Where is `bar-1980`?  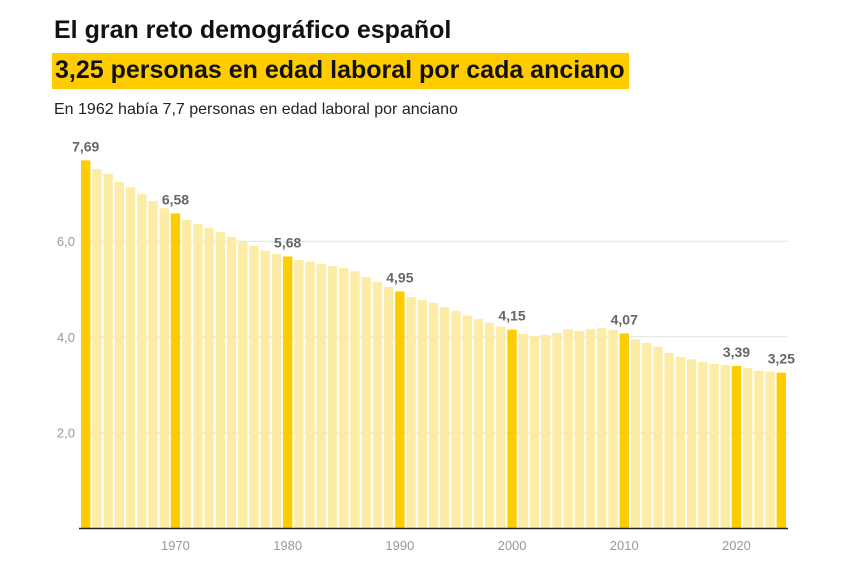 bar-1980 is located at coordinates (287, 392).